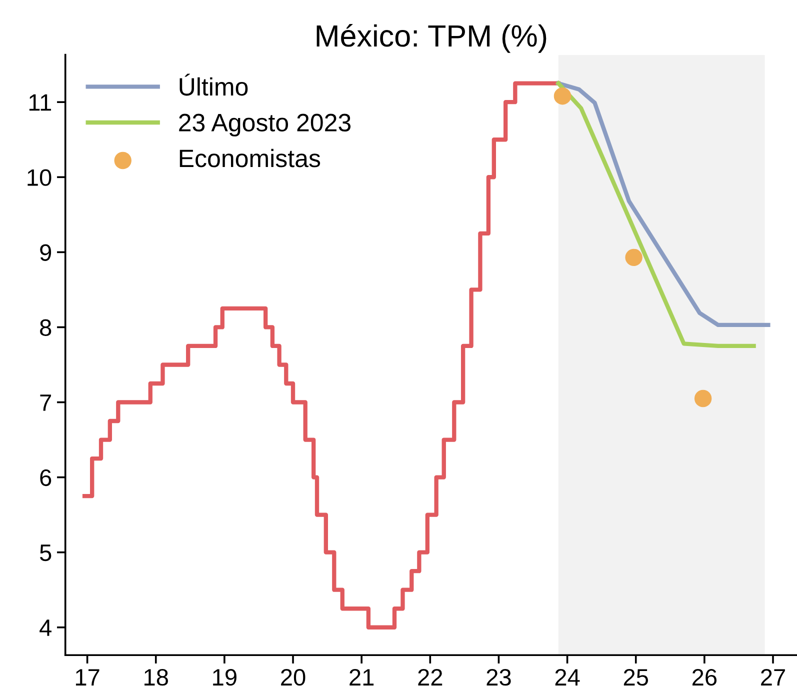 The width and height of the screenshot is (797, 694). Describe the element at coordinates (567, 677) in the screenshot. I see `x-tick-label: 24` at that location.